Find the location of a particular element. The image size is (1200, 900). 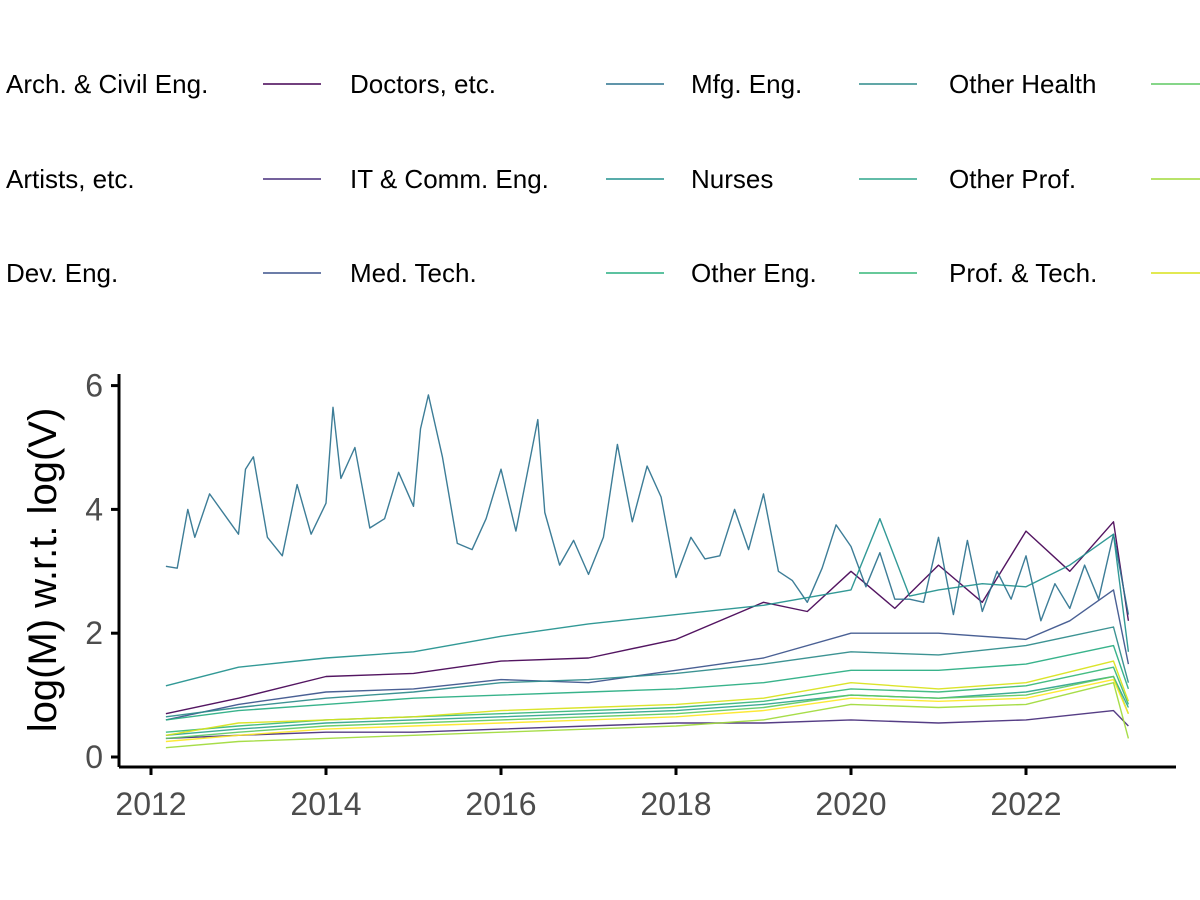

x-axis-ticks: 2012 2014 2016 2018 2020 2022 is located at coordinates (588, 794).